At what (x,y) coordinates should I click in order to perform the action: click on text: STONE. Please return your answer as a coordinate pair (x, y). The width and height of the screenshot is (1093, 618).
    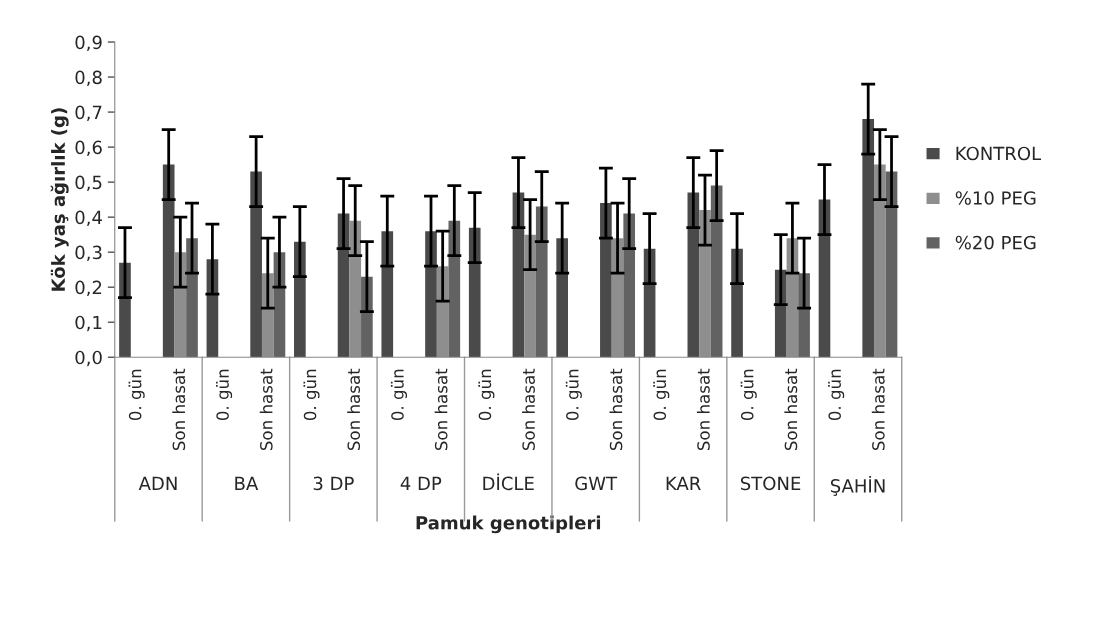
    Looking at the image, I should click on (770, 483).